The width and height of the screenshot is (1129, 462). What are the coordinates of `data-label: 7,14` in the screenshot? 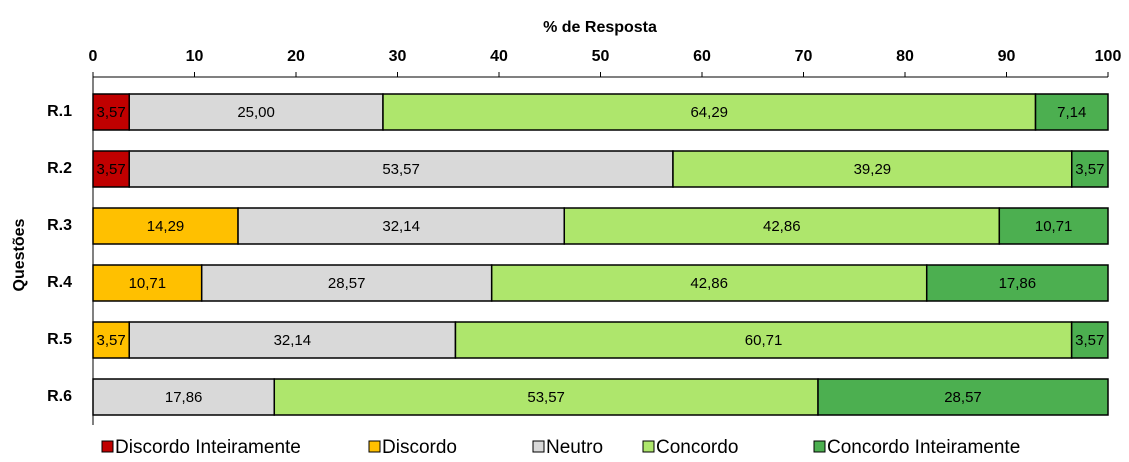 It's located at (1071, 112).